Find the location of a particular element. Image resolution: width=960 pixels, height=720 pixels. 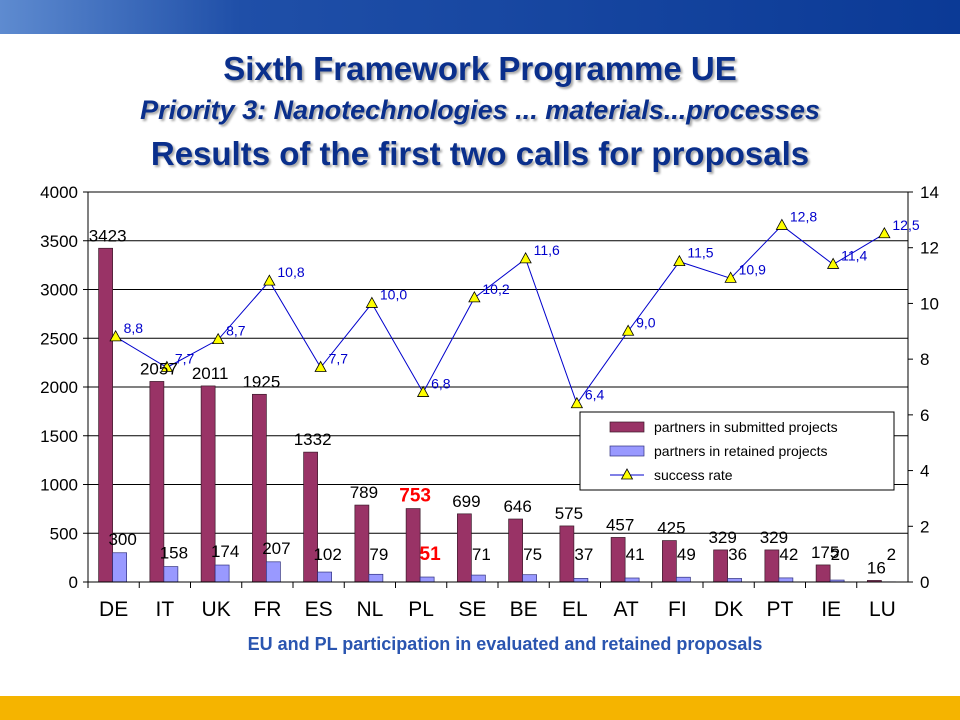

success-rate-label: 11,6 is located at coordinates (547, 250).